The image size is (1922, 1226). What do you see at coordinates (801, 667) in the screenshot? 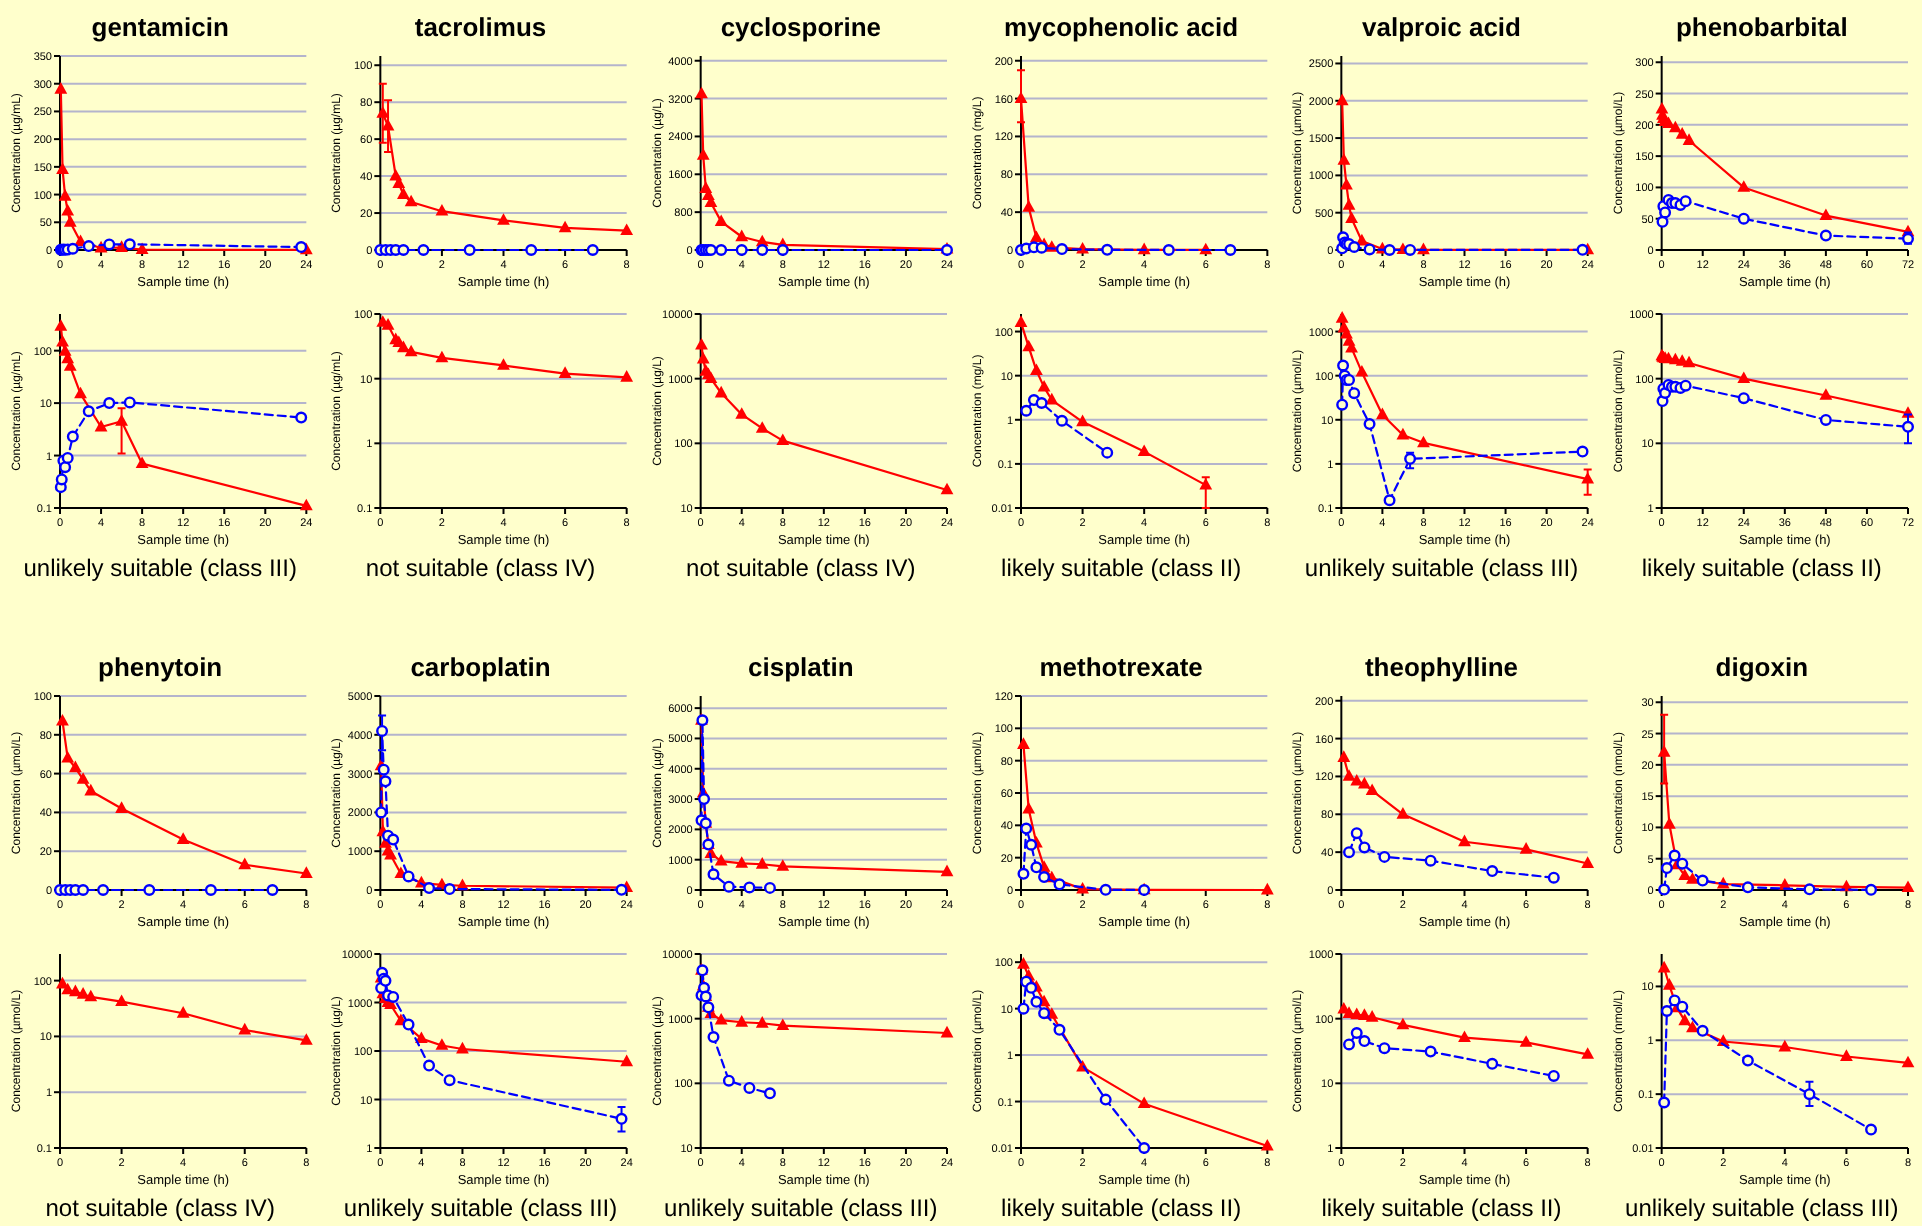
I see `chart-title: cisplatin` at bounding box center [801, 667].